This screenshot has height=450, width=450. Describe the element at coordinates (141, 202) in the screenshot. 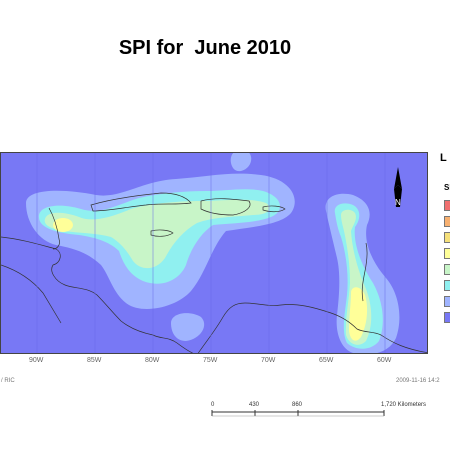

I see `cuba-outline` at that location.